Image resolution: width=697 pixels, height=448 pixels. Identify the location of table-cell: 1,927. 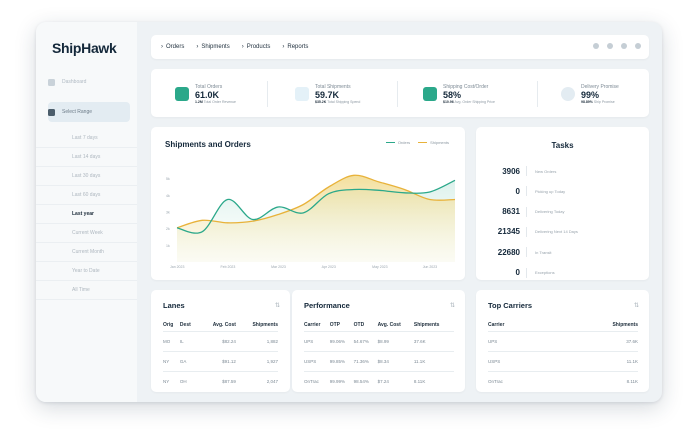
(256, 360).